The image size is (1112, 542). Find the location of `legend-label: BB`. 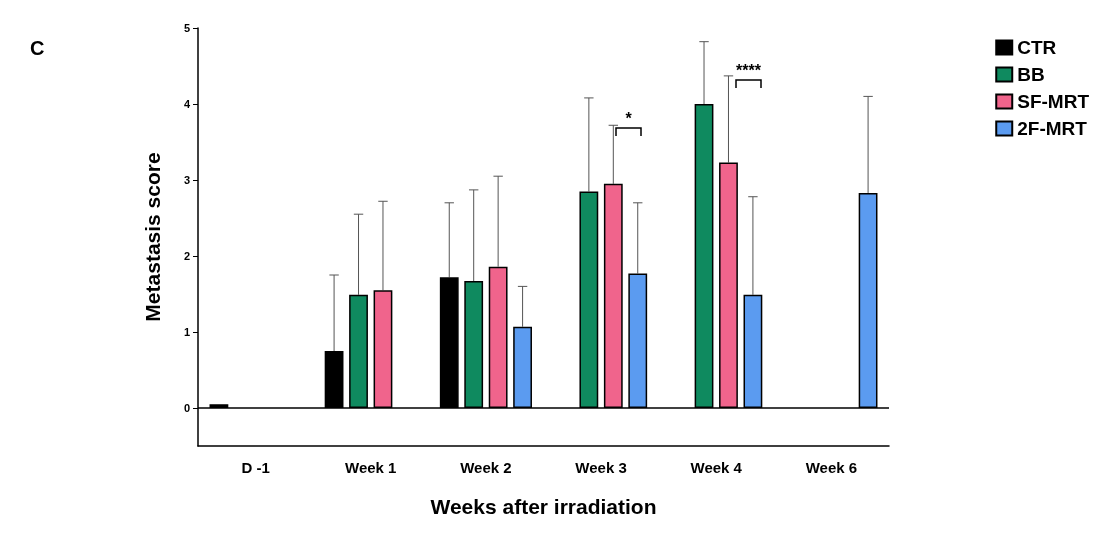

legend-label: BB is located at coordinates (1031, 74).